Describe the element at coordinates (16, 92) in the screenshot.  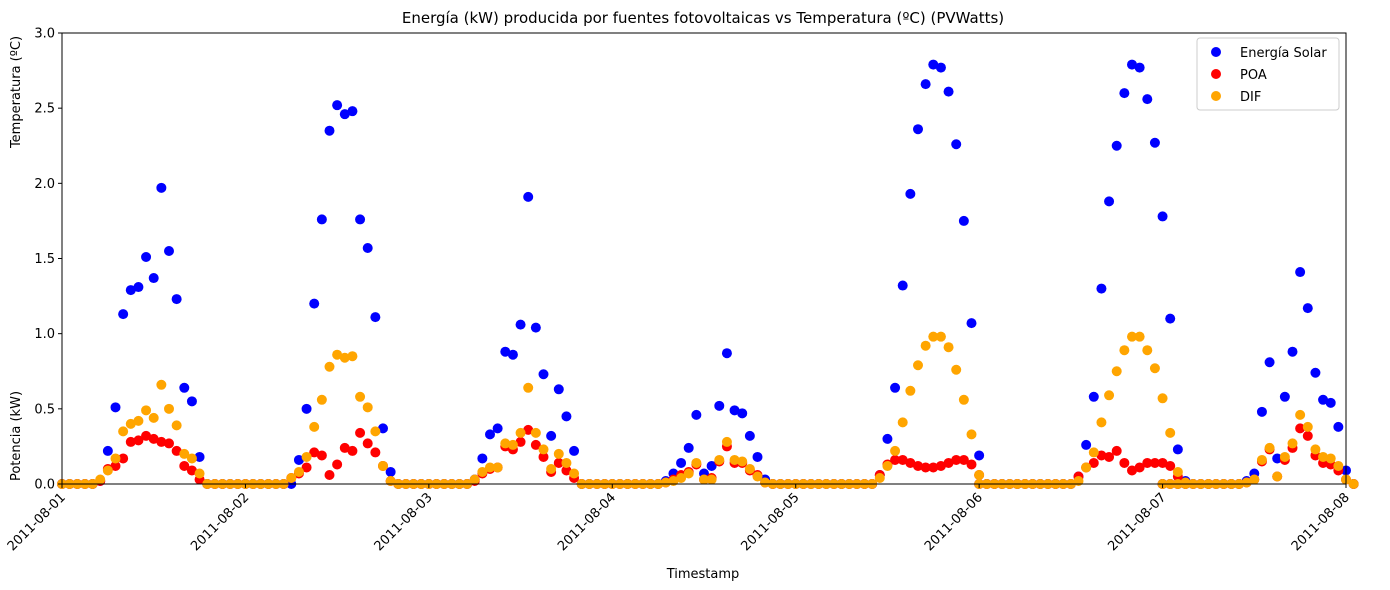
I see `y-axis-label-top: Temperatura (ºC)` at that location.